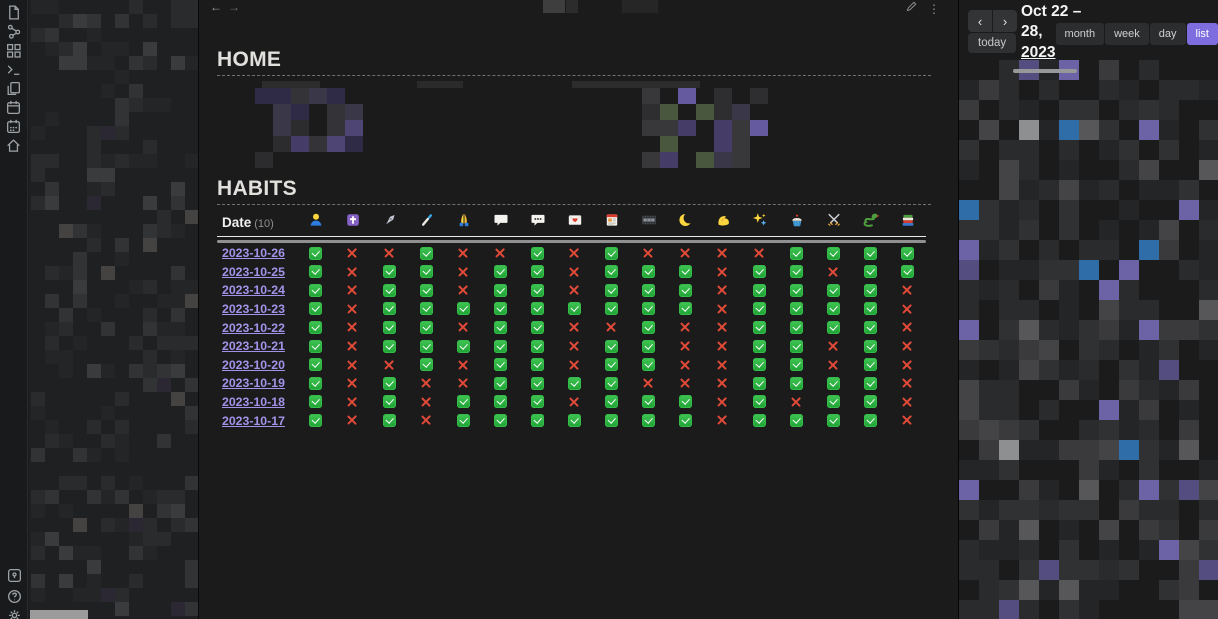  Describe the element at coordinates (14, 88) in the screenshot. I see `templates-icon` at that location.